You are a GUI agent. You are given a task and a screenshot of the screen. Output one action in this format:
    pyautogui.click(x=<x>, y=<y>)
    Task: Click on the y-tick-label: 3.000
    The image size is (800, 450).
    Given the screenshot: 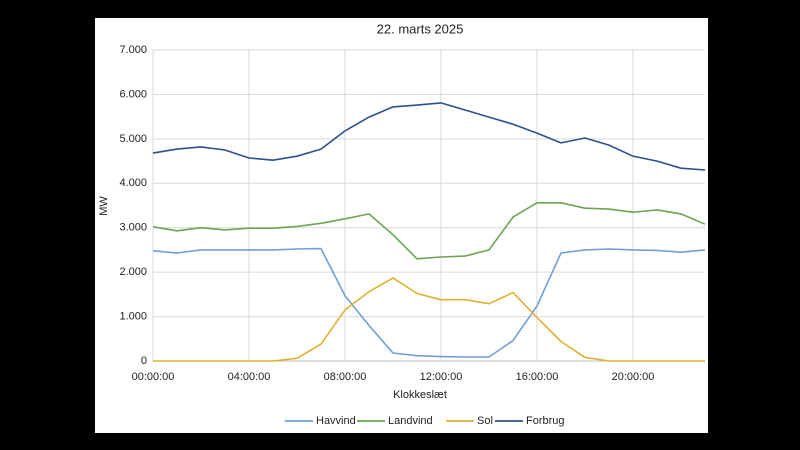 What is the action you would take?
    pyautogui.click(x=133, y=228)
    